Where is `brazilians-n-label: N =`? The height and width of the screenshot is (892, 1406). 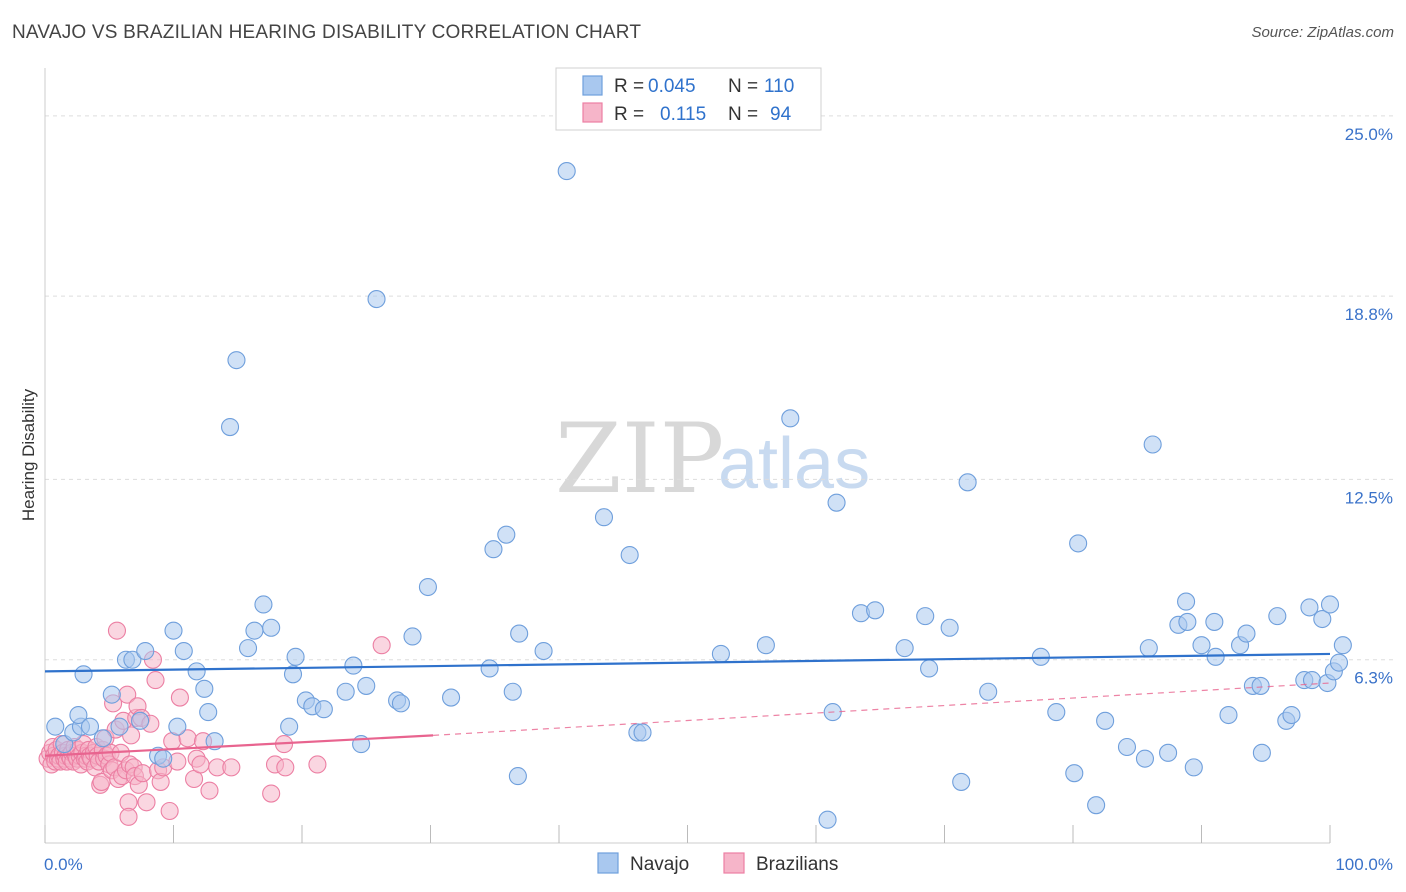
brazilians-n-label: N = is located at coordinates (743, 114).